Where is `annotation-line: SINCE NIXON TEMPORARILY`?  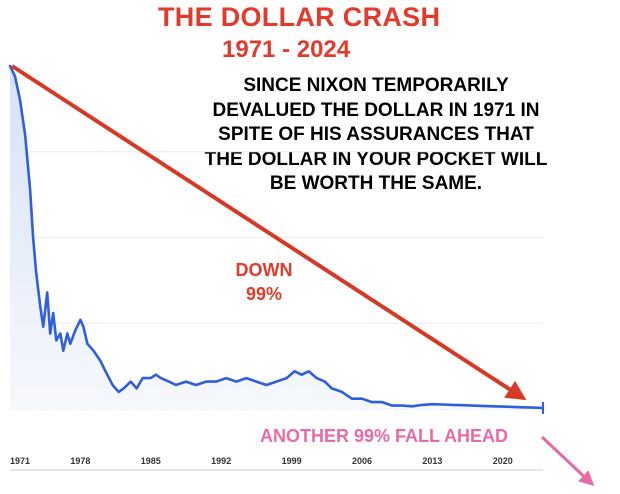
annotation-line: SINCE NIXON TEMPORARILY is located at coordinates (376, 85).